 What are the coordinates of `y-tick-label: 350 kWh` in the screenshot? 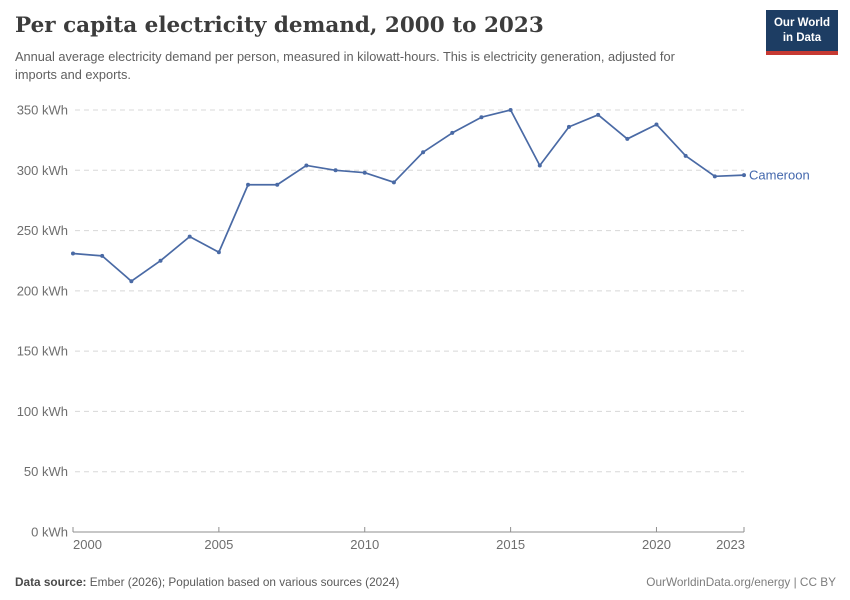 It's located at (42, 110).